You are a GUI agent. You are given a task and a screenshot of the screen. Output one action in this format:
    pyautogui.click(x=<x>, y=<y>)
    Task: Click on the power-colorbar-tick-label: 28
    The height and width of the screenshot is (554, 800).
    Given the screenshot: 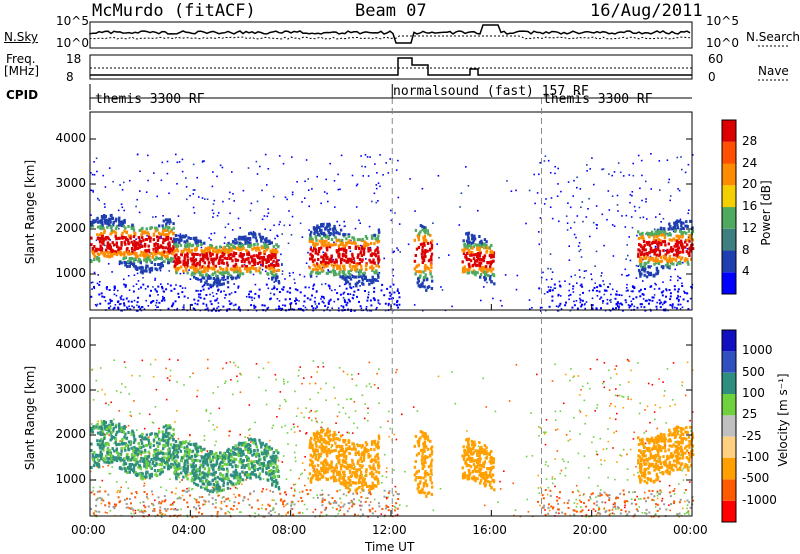 What is the action you would take?
    pyautogui.click(x=750, y=140)
    